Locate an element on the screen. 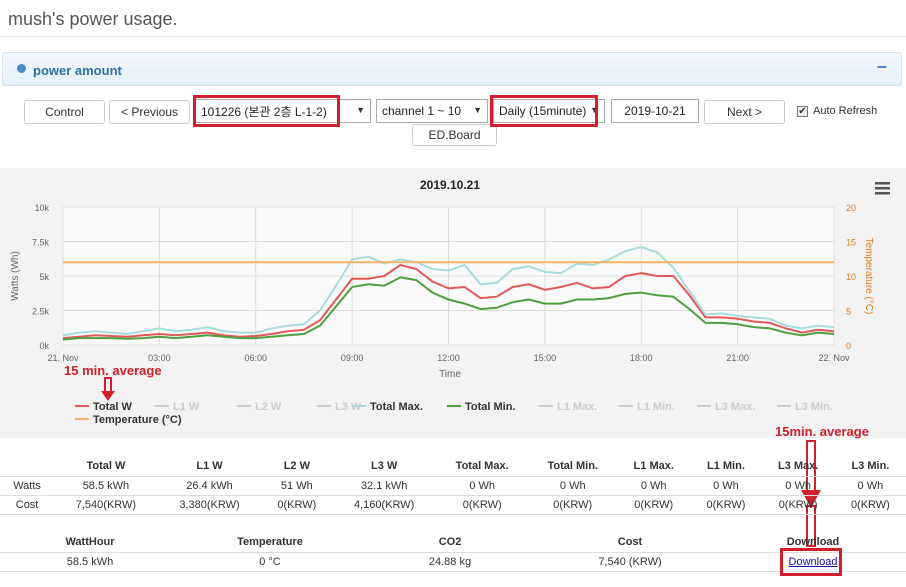 The height and width of the screenshot is (587, 906). row-label: Cost is located at coordinates (27, 504).